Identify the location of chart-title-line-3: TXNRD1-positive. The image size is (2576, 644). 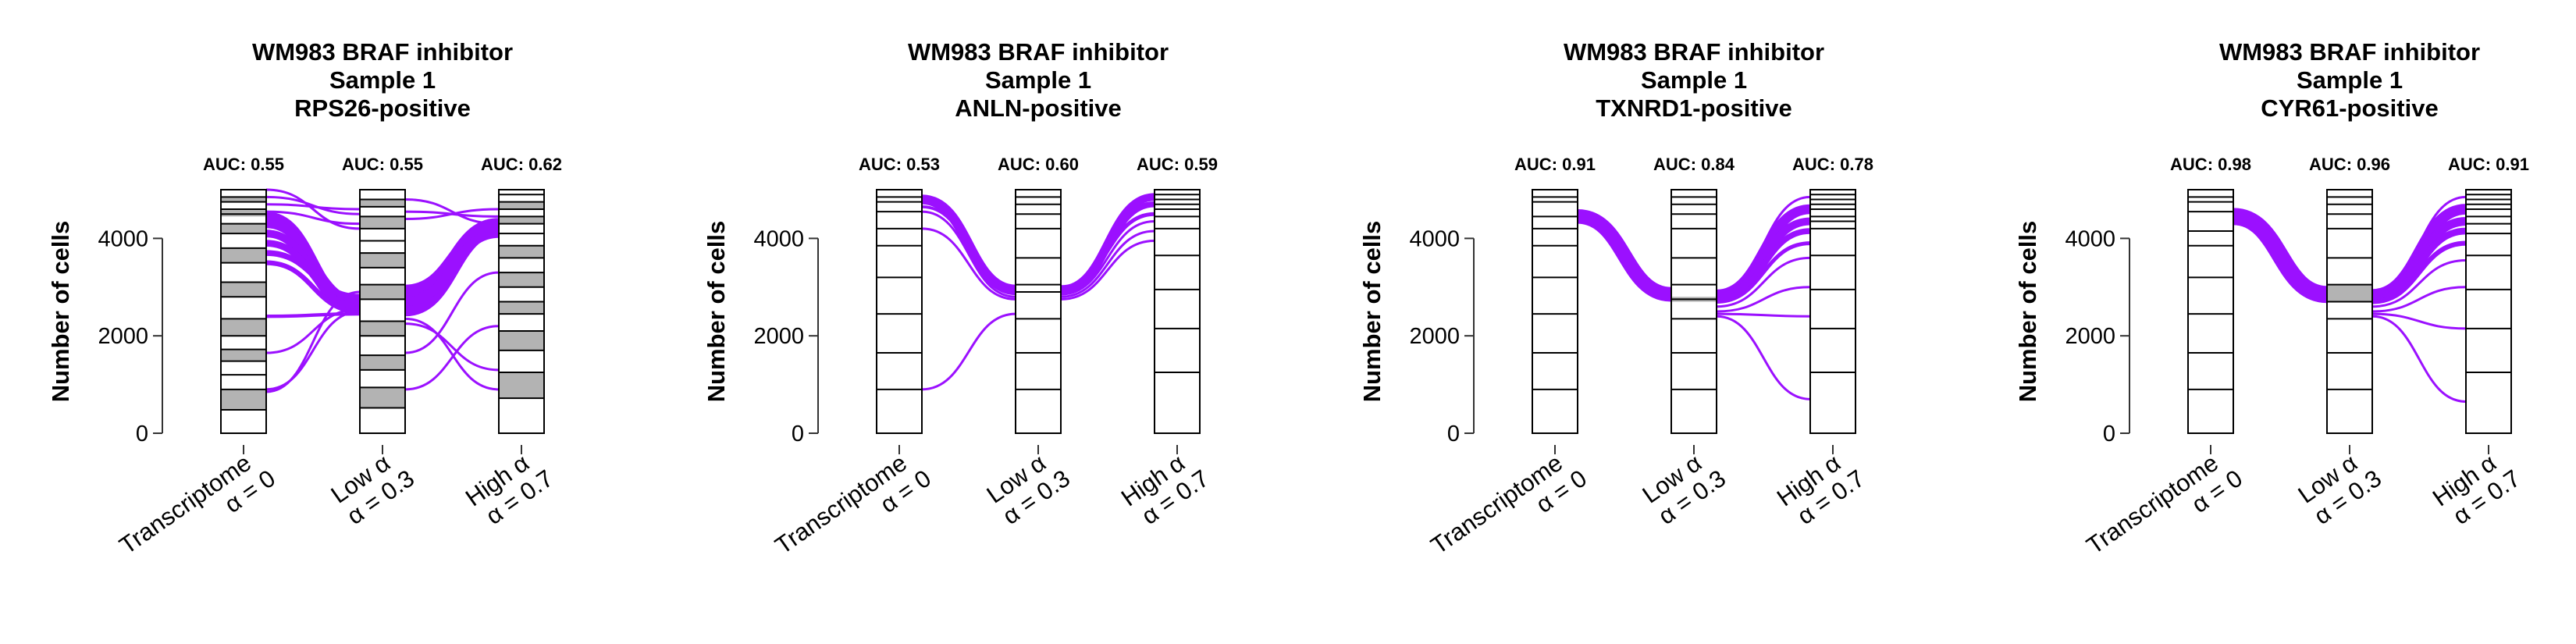
(1694, 108).